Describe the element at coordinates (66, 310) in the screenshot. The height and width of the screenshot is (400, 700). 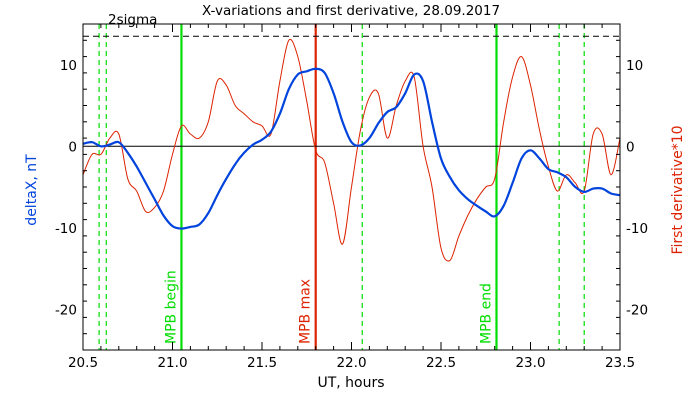
I see `y-tick-label-left: -20` at that location.